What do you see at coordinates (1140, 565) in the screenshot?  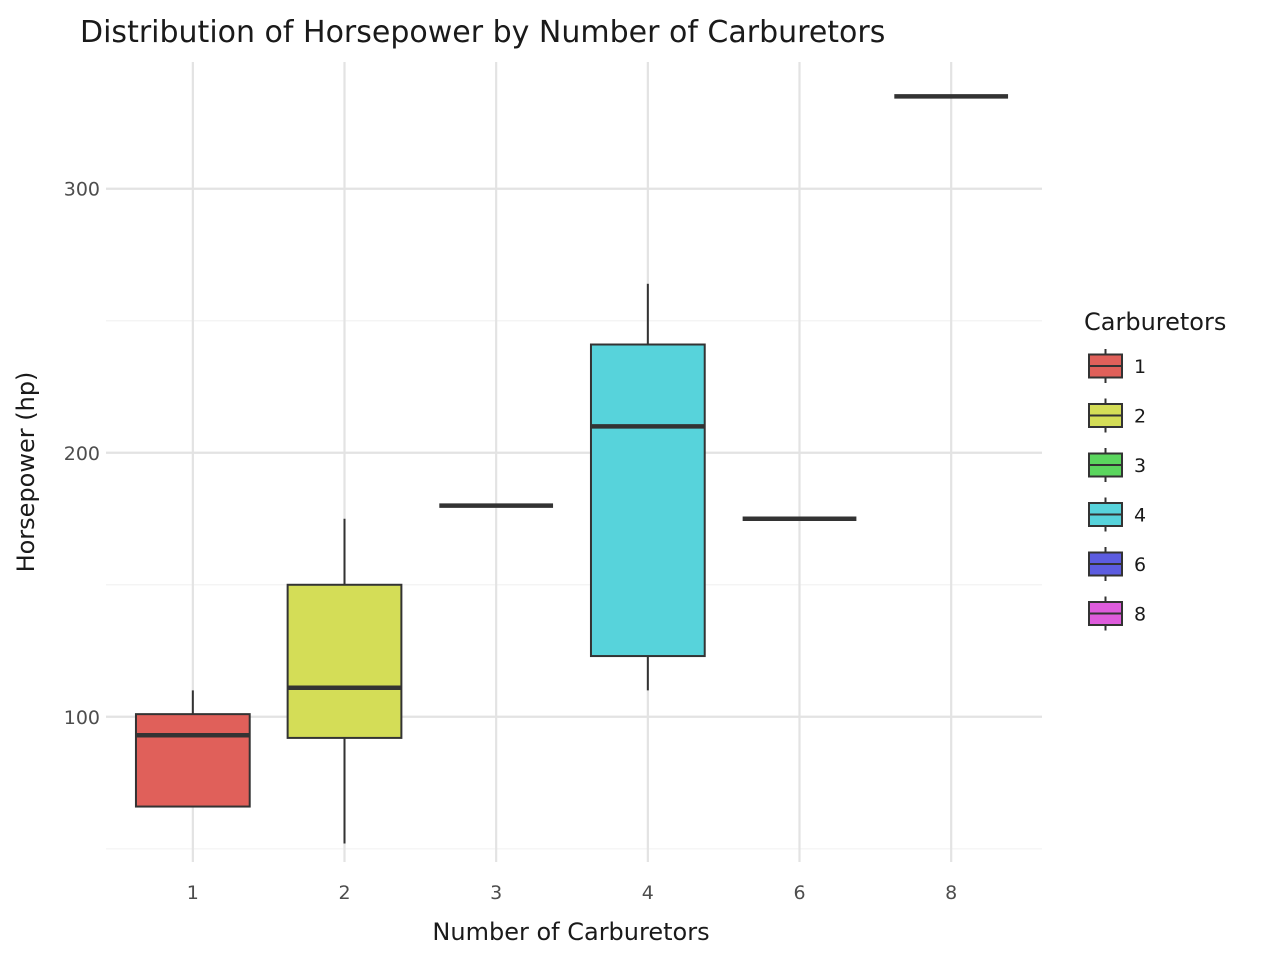 I see `legend-label: 6` at bounding box center [1140, 565].